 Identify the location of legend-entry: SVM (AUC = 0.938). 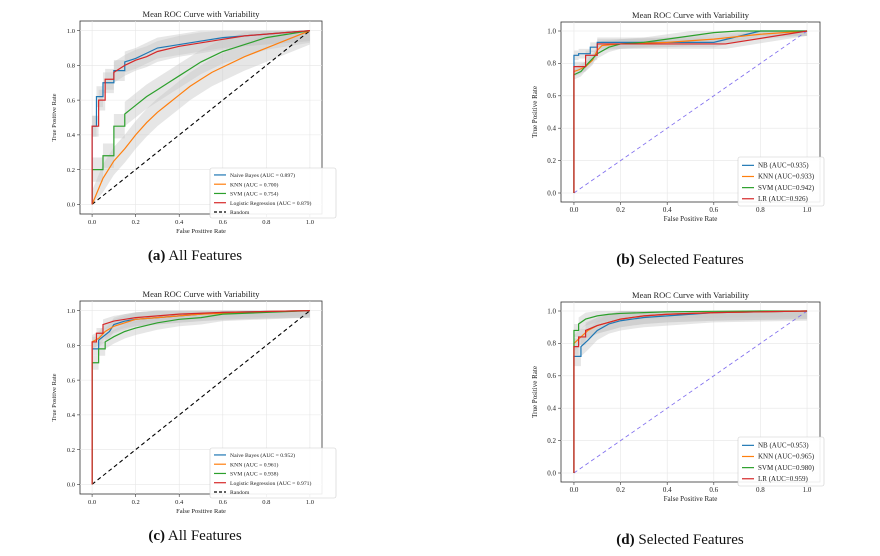
(254, 474).